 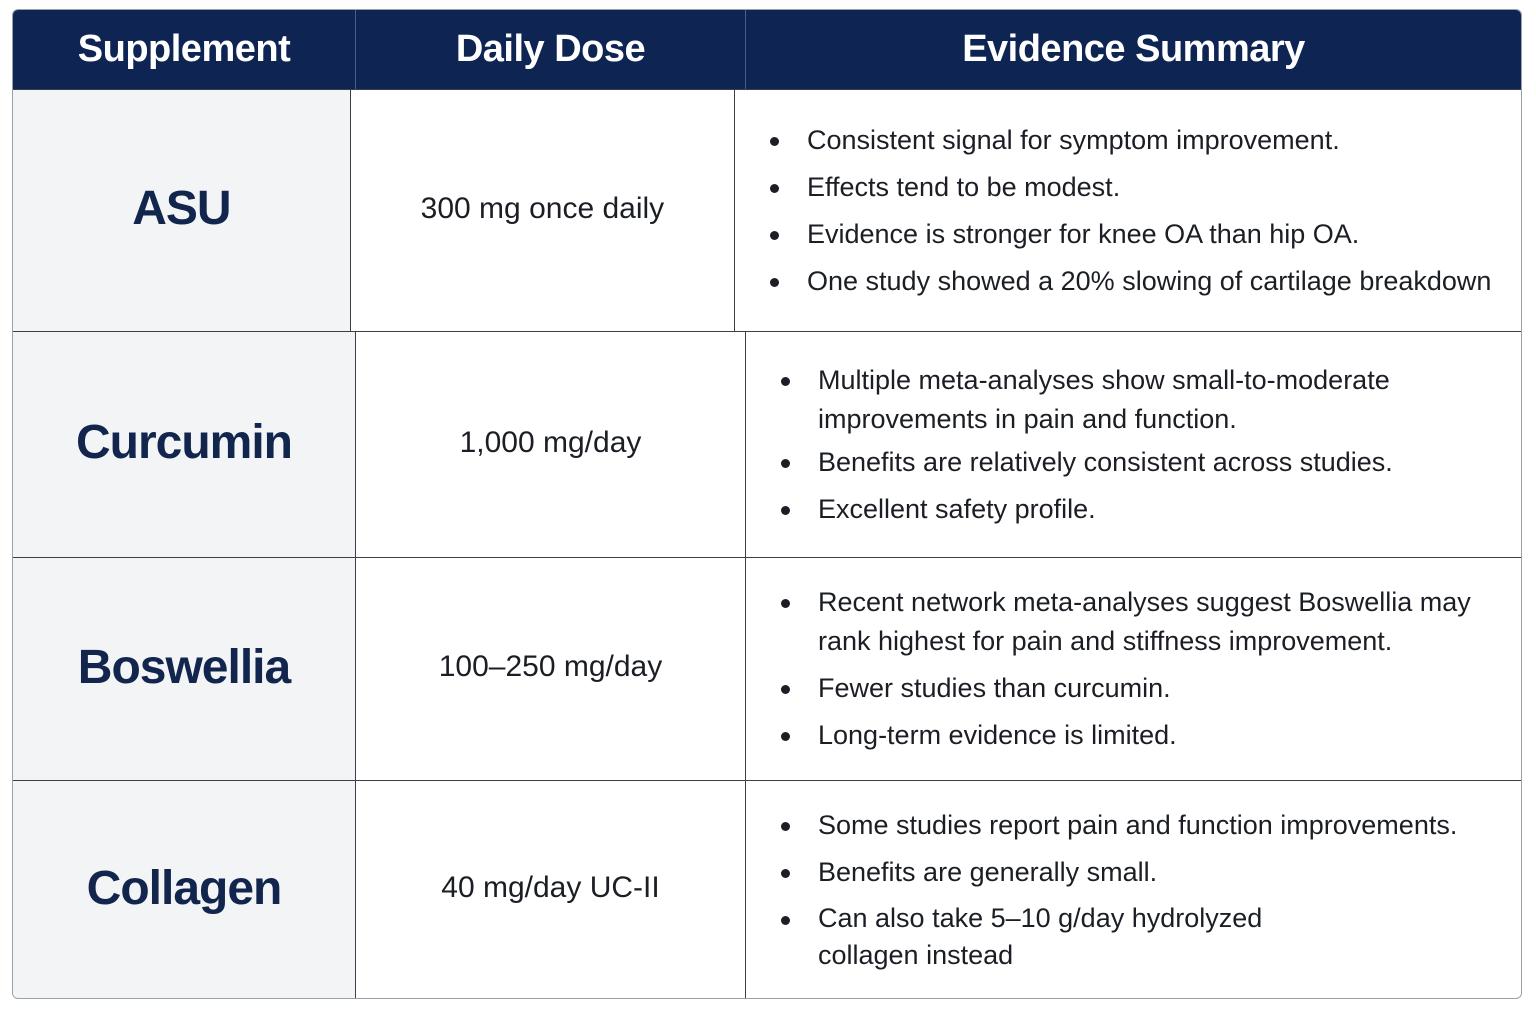 I want to click on evidence-item: Effects tend to be modest., so click(x=1088, y=187).